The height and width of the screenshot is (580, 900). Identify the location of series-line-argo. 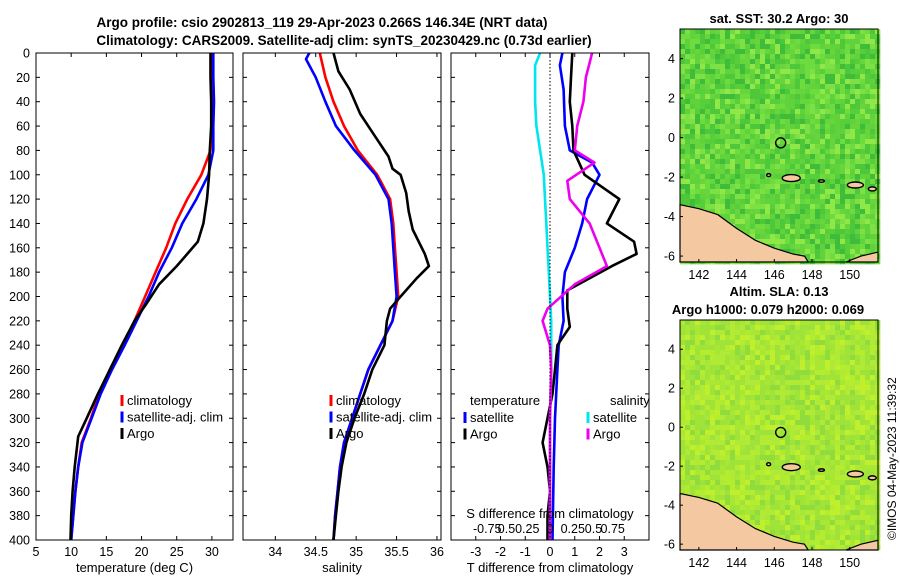
(381, 296).